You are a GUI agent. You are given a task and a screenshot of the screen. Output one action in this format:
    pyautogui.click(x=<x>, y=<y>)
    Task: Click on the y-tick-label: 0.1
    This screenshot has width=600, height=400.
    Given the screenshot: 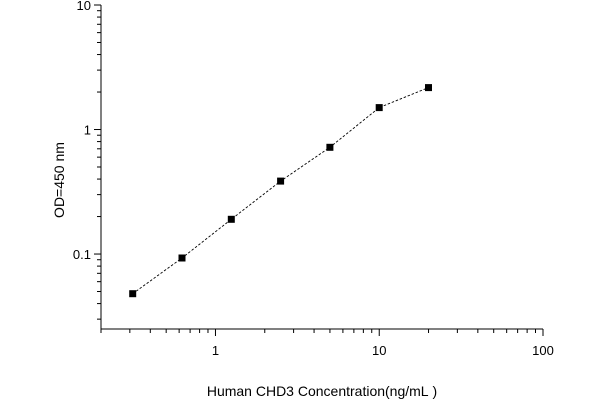 What is the action you would take?
    pyautogui.click(x=82, y=254)
    